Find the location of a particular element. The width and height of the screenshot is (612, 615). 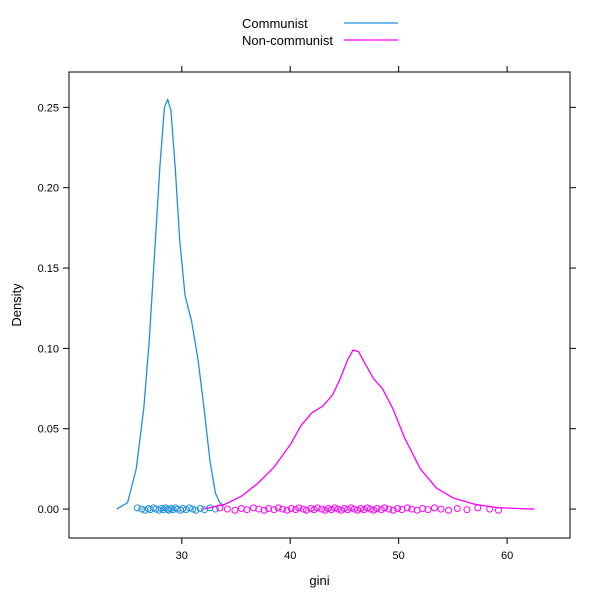

legend-label-non-communist: Non-communist is located at coordinates (287, 40).